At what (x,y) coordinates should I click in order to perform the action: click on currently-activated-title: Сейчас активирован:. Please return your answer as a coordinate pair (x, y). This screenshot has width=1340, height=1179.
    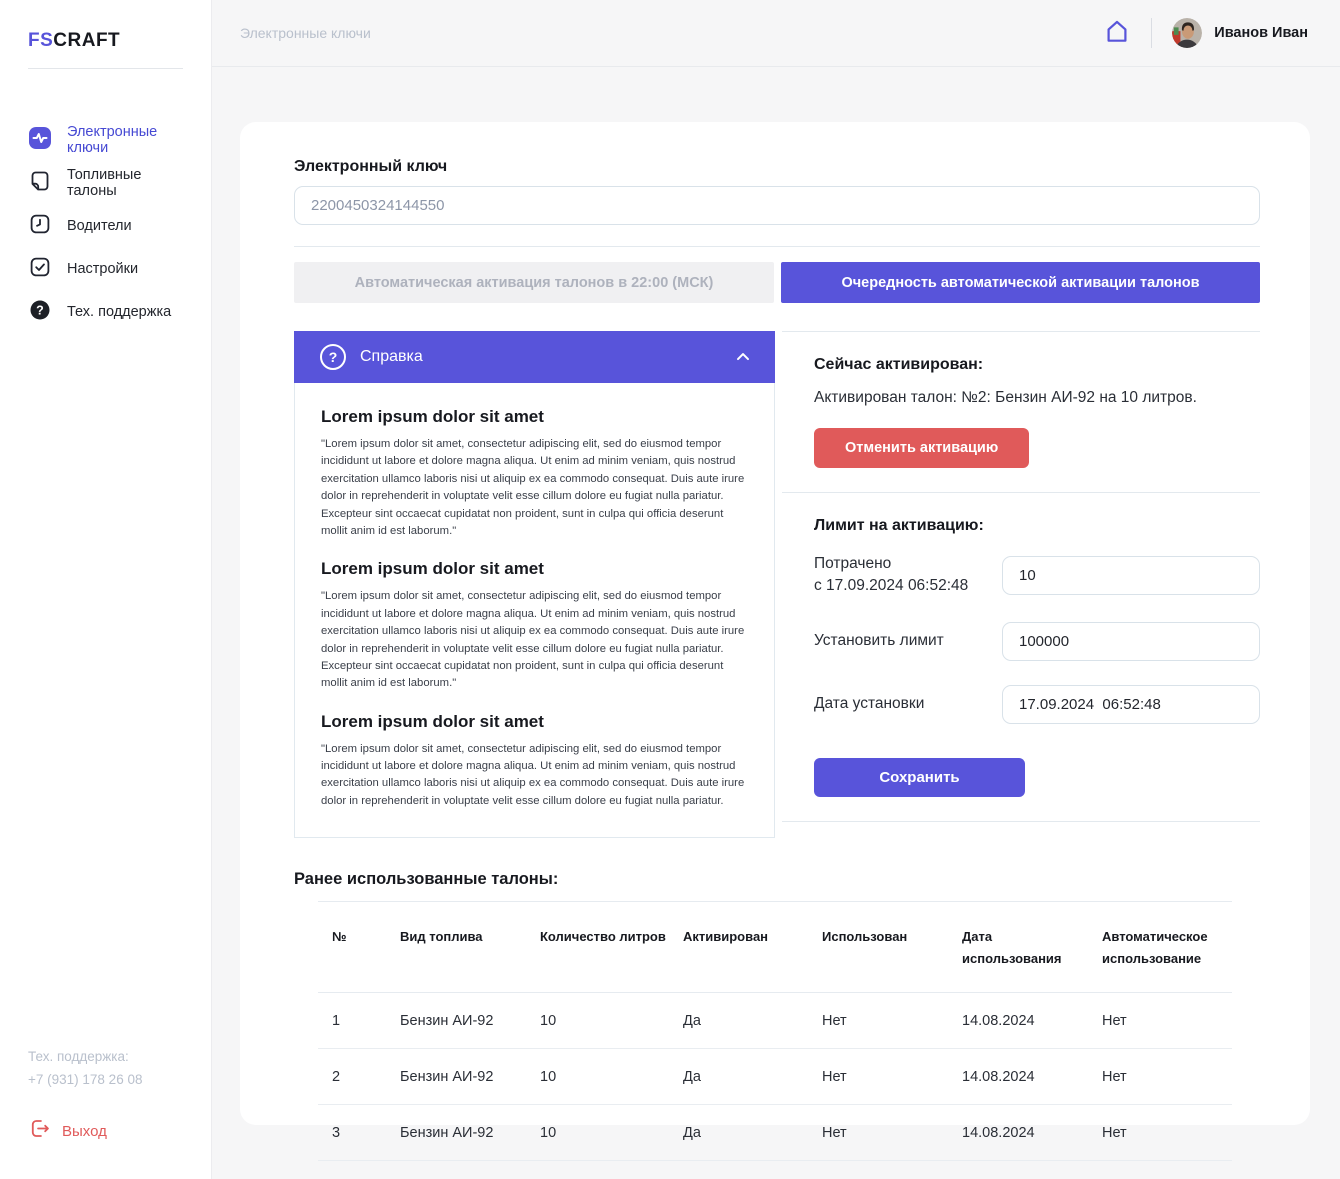
    Looking at the image, I should click on (899, 364).